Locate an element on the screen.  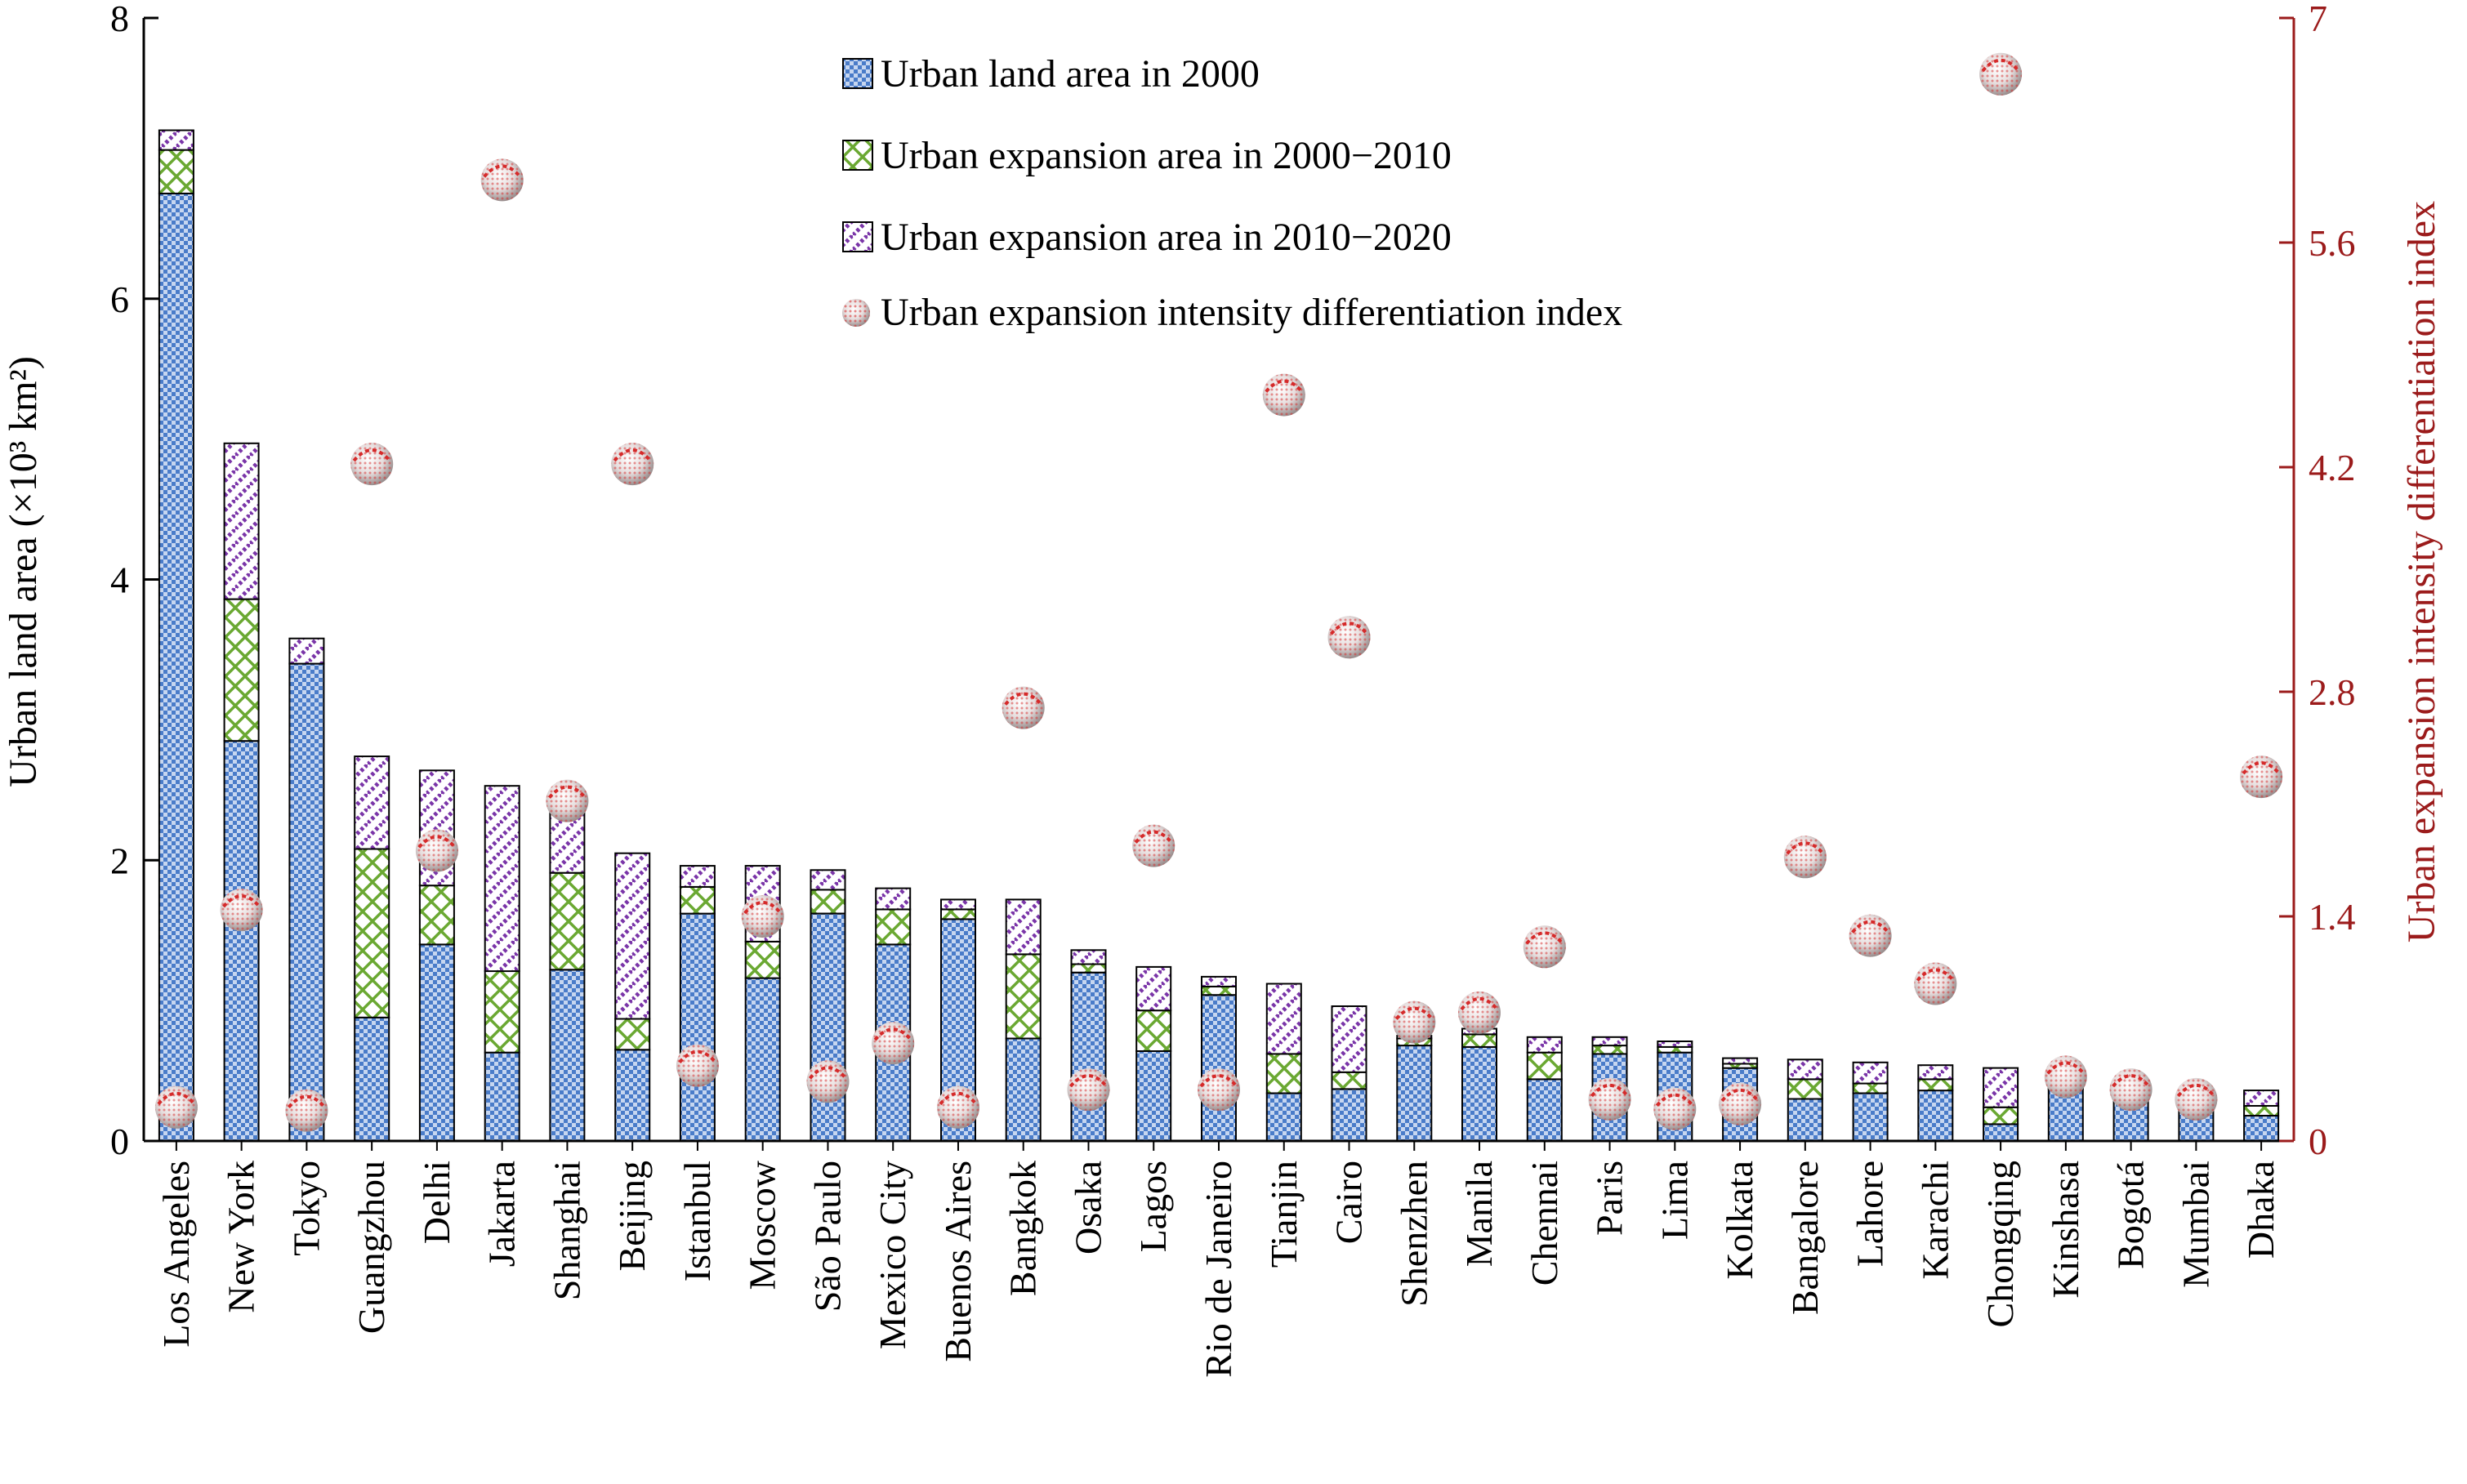
legend-label-2000-2010: Urban expansion area in 2000−2010 is located at coordinates (1167, 156).